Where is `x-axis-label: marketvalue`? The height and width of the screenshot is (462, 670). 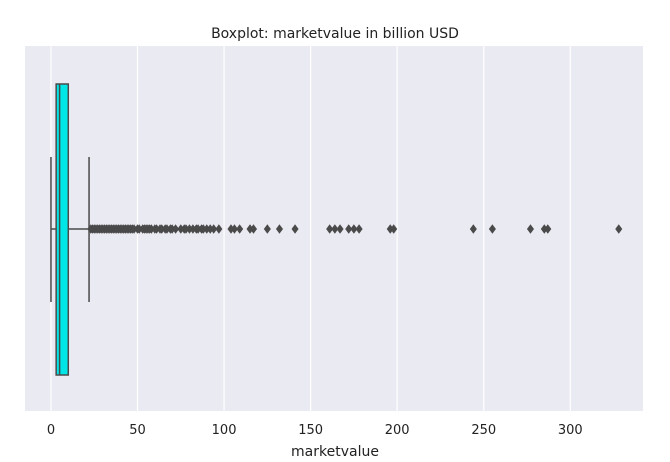
x-axis-label: marketvalue is located at coordinates (335, 452).